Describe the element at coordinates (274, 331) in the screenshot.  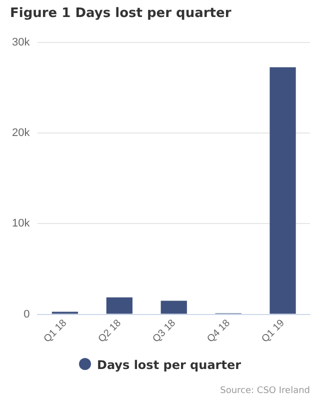
I see `x-tick-label: Q1 19` at that location.